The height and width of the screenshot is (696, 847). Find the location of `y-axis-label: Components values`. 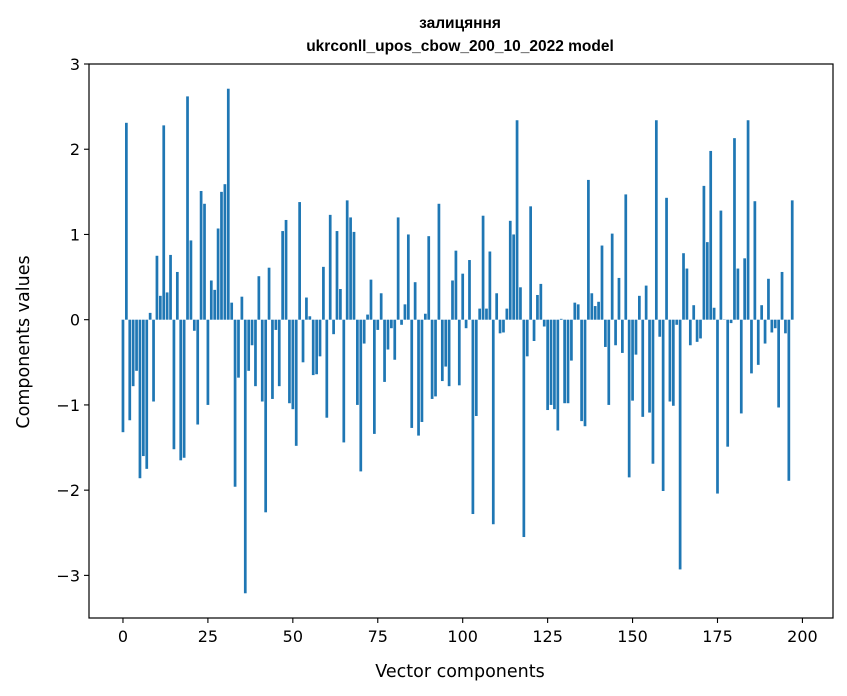

y-axis-label: Components values is located at coordinates (24, 341).